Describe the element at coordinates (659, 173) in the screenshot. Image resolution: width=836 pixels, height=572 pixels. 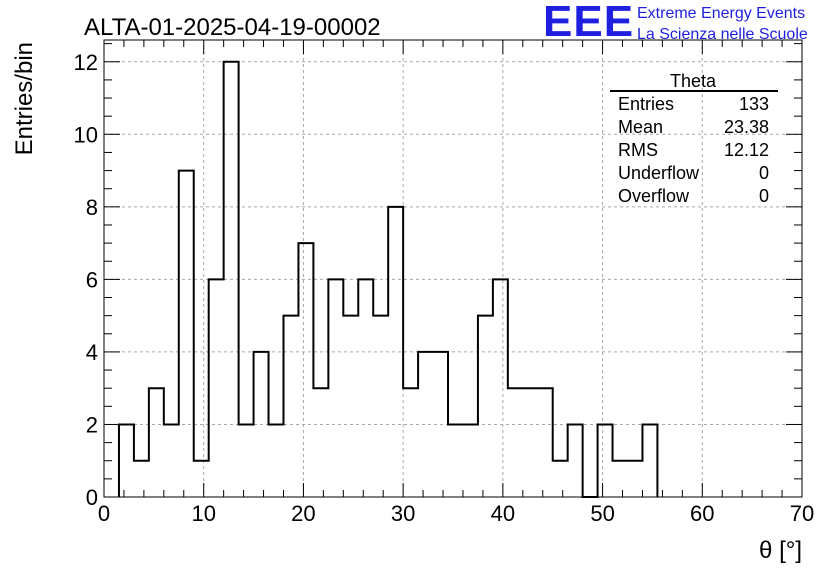
I see `stats-label: Underflow` at that location.